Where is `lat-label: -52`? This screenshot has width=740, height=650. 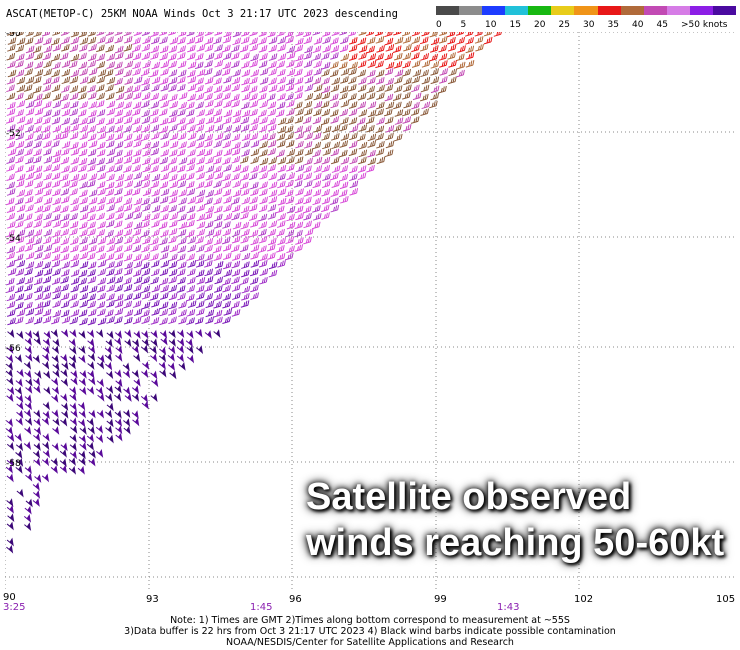
lat-label: -52 is located at coordinates (13, 134).